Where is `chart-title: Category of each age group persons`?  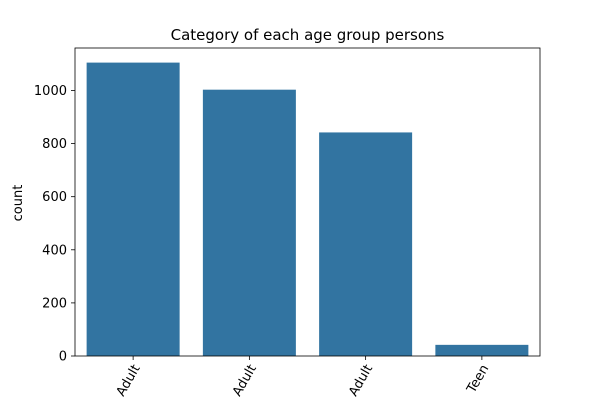
chart-title: Category of each age group persons is located at coordinates (308, 35).